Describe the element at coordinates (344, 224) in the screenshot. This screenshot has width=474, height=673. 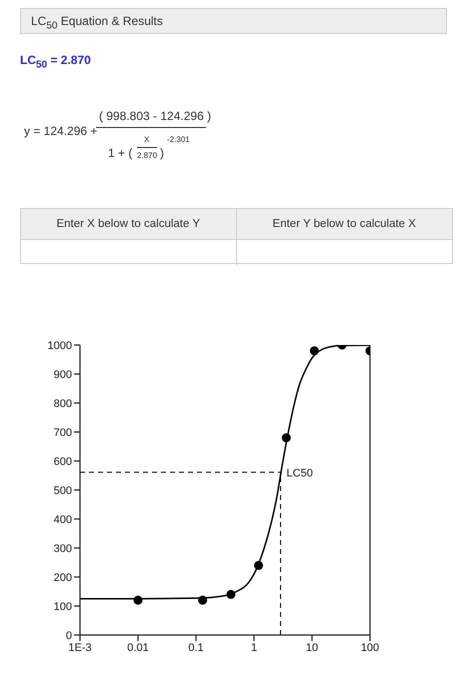
I see `text: Enter Y below to calculate X` at that location.